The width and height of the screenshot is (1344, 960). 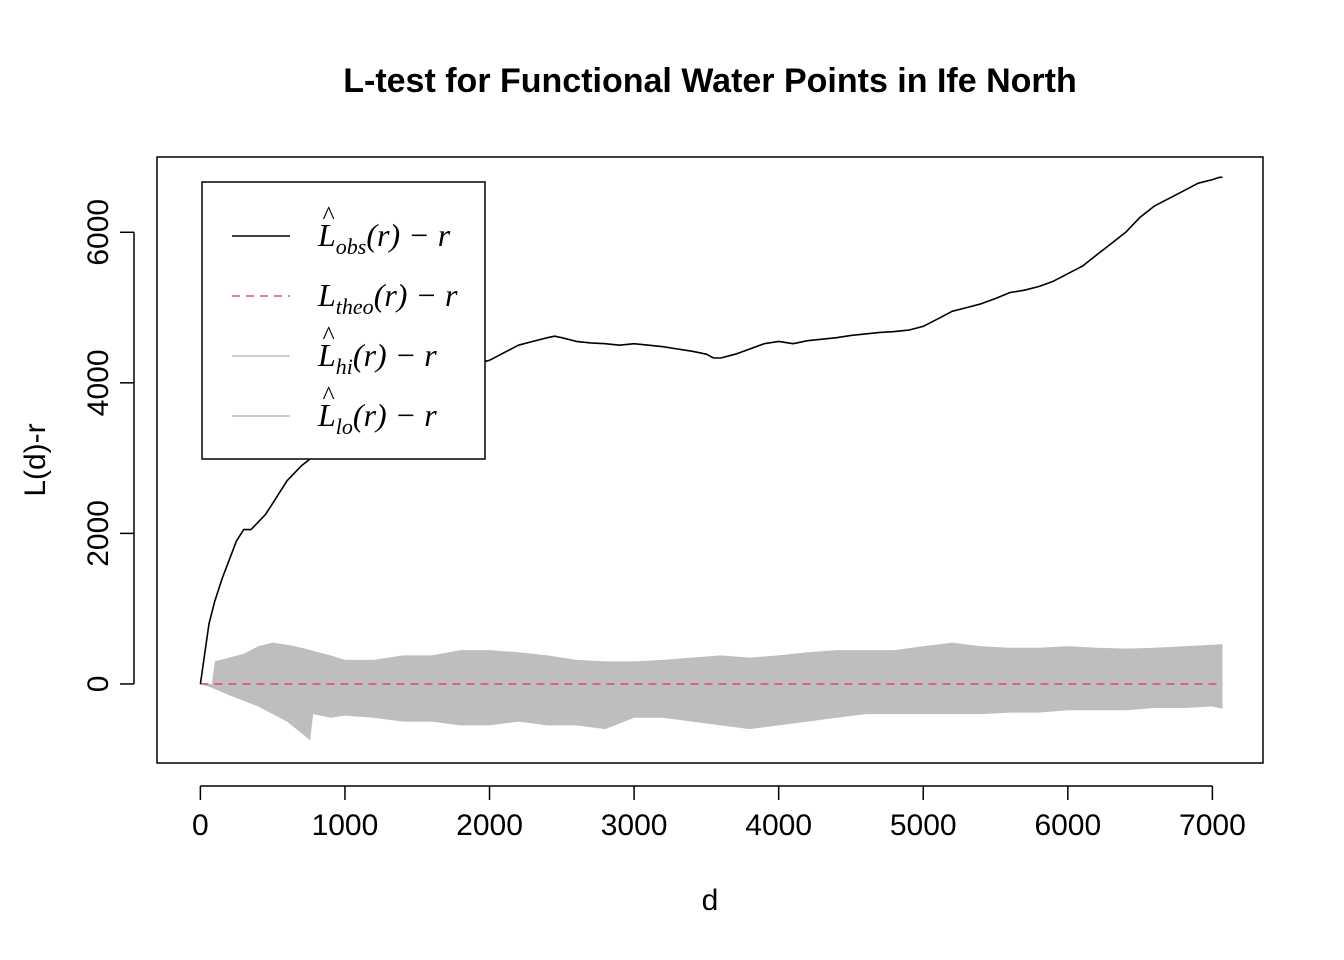 I want to click on y-tick-label: 2000, so click(x=98, y=533).